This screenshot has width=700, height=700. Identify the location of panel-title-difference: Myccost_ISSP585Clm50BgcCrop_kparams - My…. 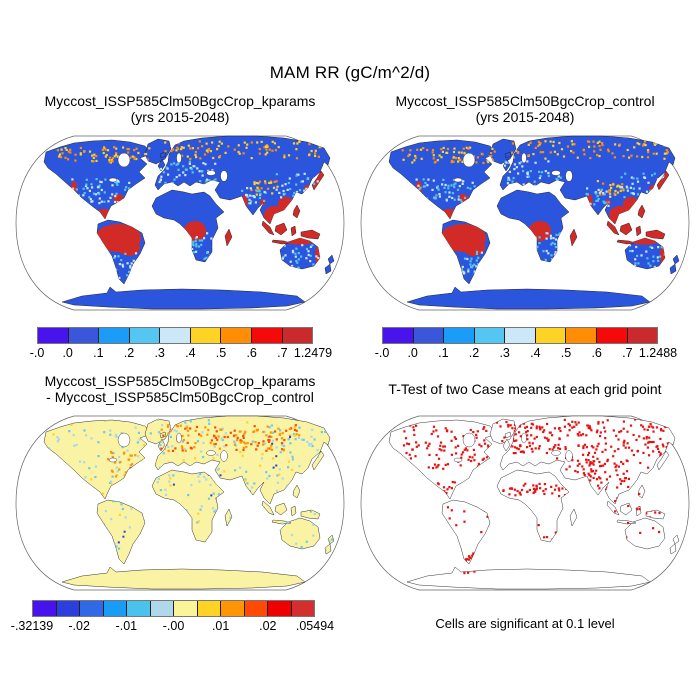
(180, 389).